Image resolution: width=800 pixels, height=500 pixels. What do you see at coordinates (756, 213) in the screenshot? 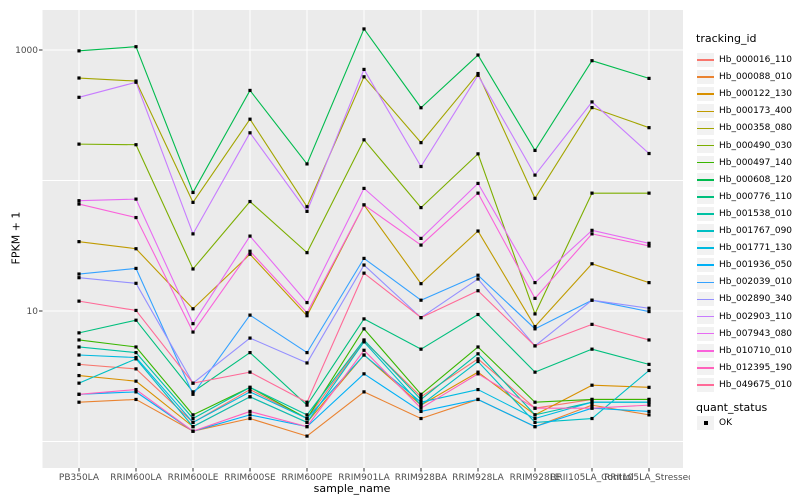
I see `legend-item-label: Hb_001538_010` at bounding box center [756, 213].